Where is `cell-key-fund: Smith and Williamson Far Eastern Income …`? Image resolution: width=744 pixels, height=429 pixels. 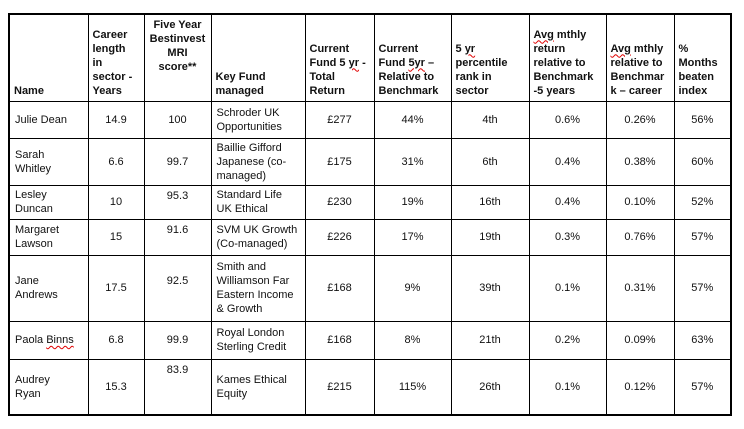 cell-key-fund: Smith and Williamson Far Eastern Income … is located at coordinates (258, 288).